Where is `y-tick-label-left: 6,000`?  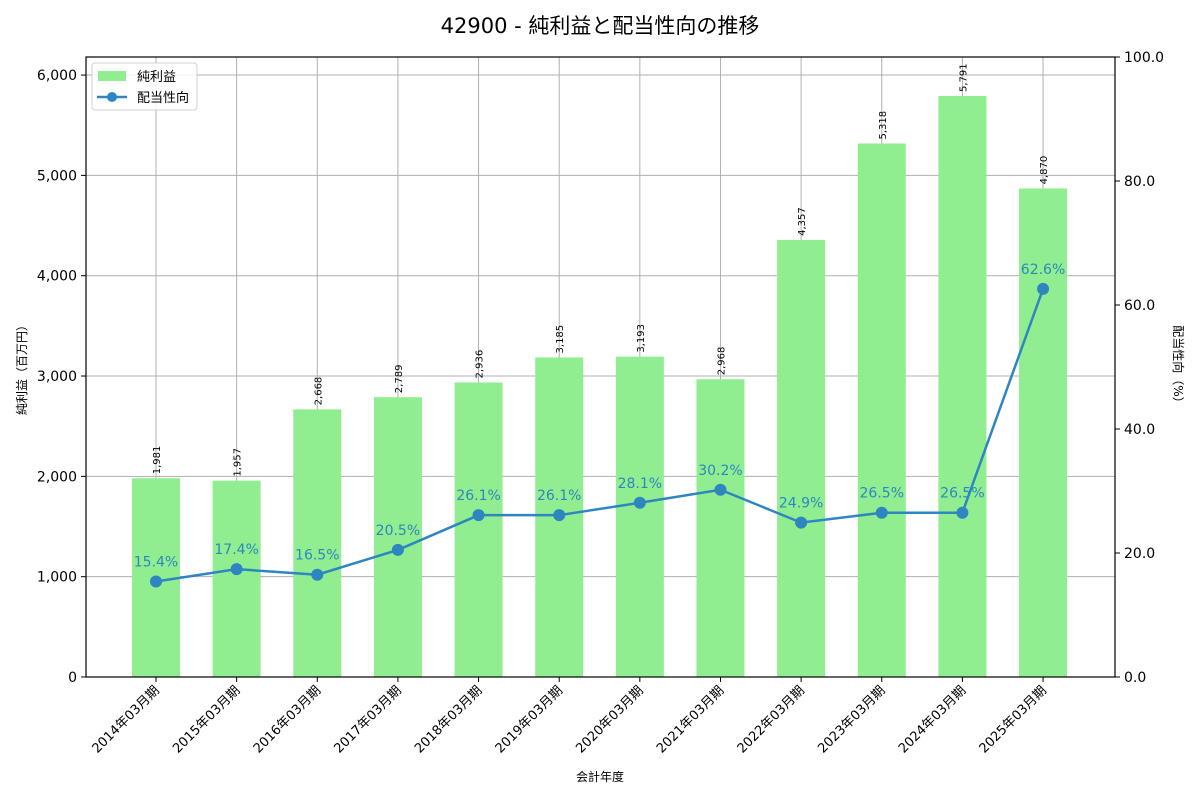 y-tick-label-left: 6,000 is located at coordinates (57, 76).